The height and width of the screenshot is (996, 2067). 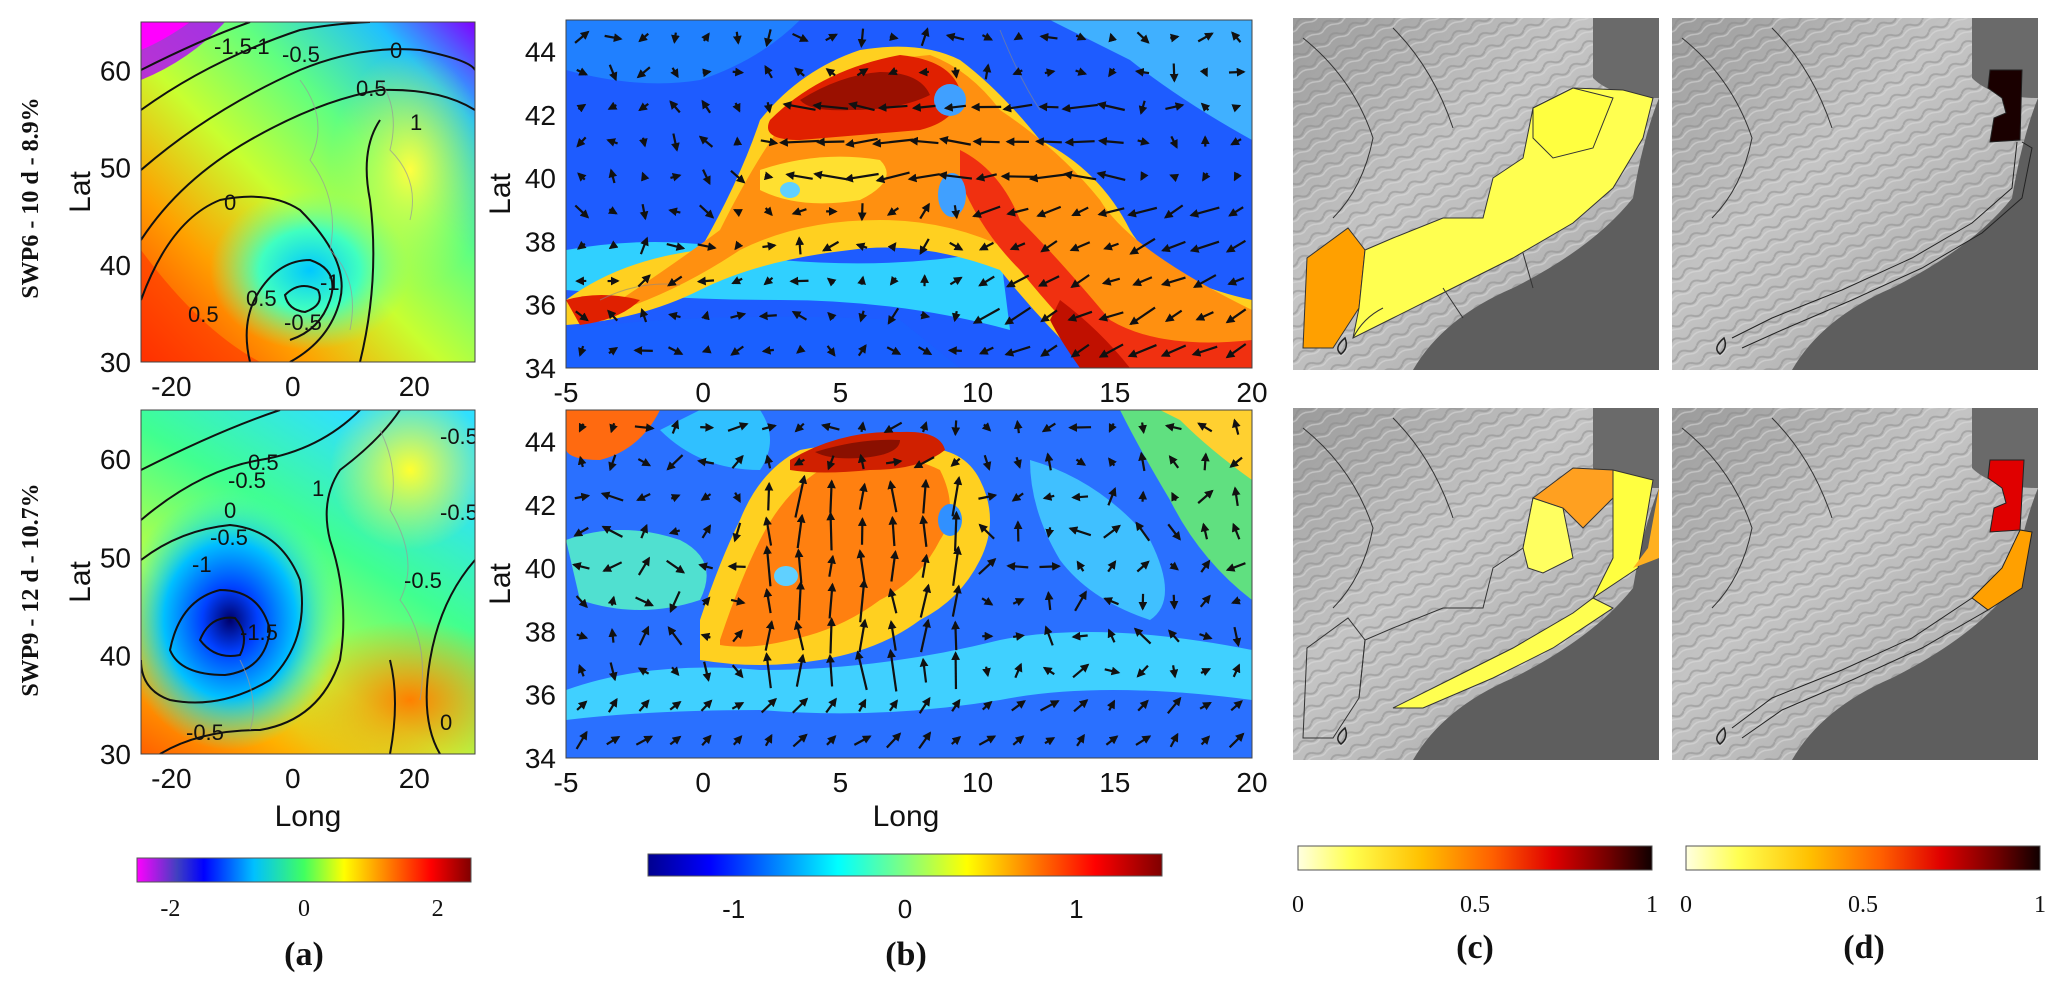 What do you see at coordinates (1114, 392) in the screenshot?
I see `x-tick-label: 15` at bounding box center [1114, 392].